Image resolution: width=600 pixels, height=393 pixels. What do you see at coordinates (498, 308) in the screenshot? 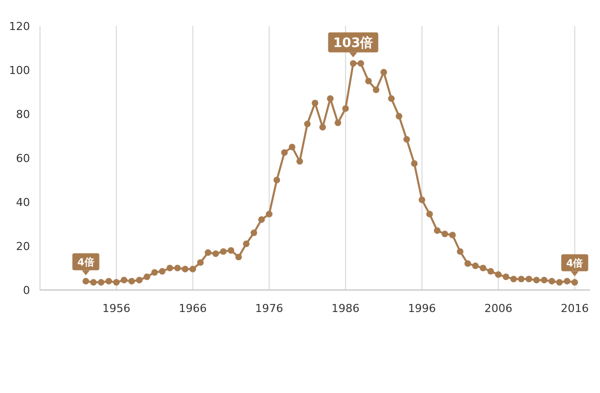
I see `x-tick-label: 2006` at bounding box center [498, 308].